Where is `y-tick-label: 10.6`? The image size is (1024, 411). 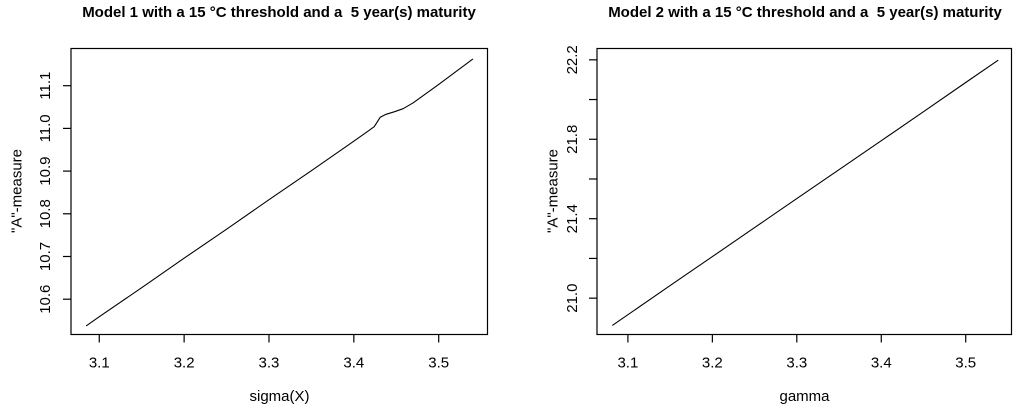
y-tick-label: 10.6 is located at coordinates (45, 299).